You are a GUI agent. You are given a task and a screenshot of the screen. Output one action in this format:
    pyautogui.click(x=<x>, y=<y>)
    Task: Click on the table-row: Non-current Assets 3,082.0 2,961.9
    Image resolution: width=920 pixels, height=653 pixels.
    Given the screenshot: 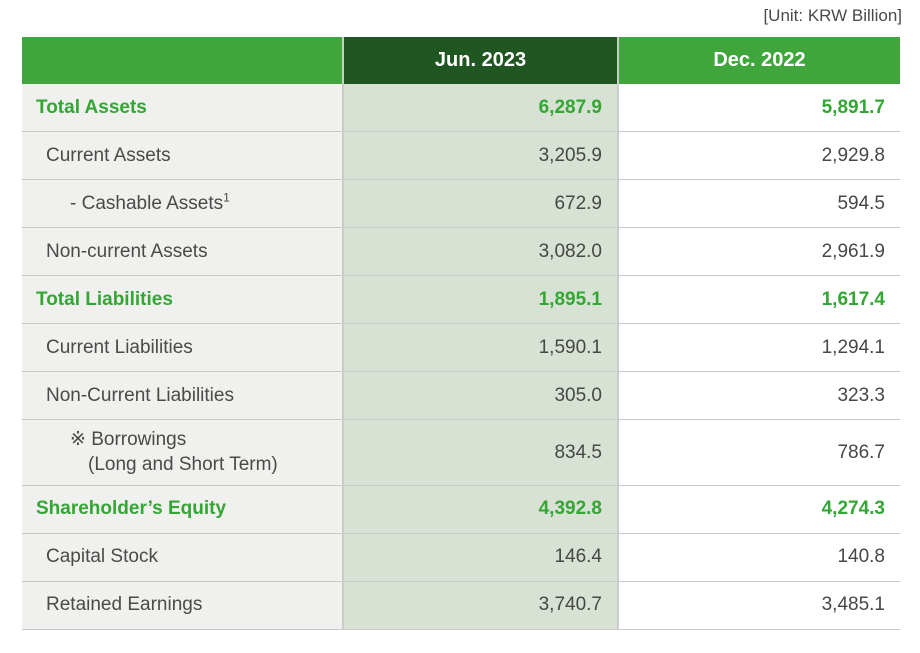 What is the action you would take?
    pyautogui.click(x=461, y=251)
    